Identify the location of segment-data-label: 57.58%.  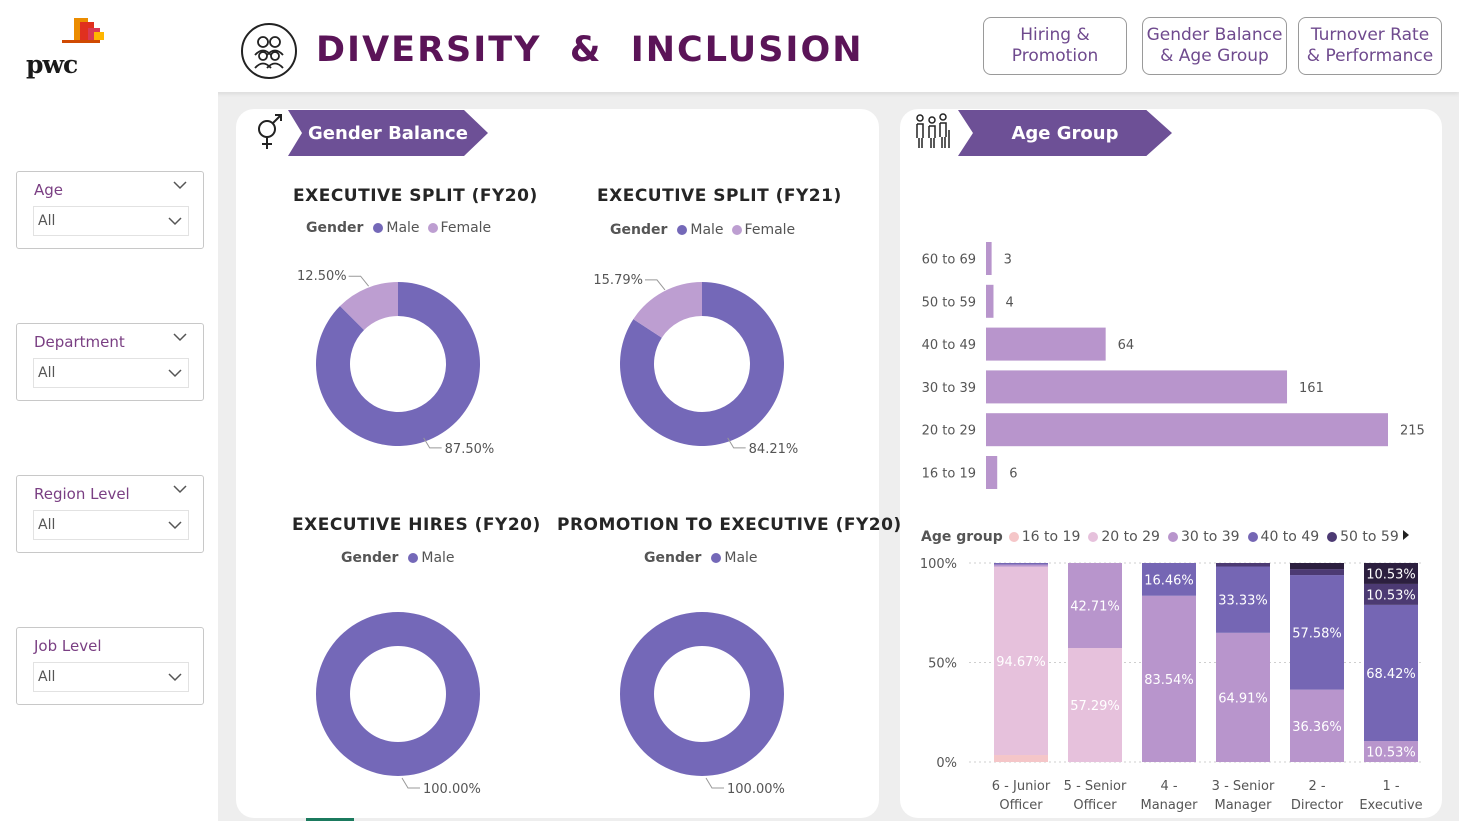
(1317, 633).